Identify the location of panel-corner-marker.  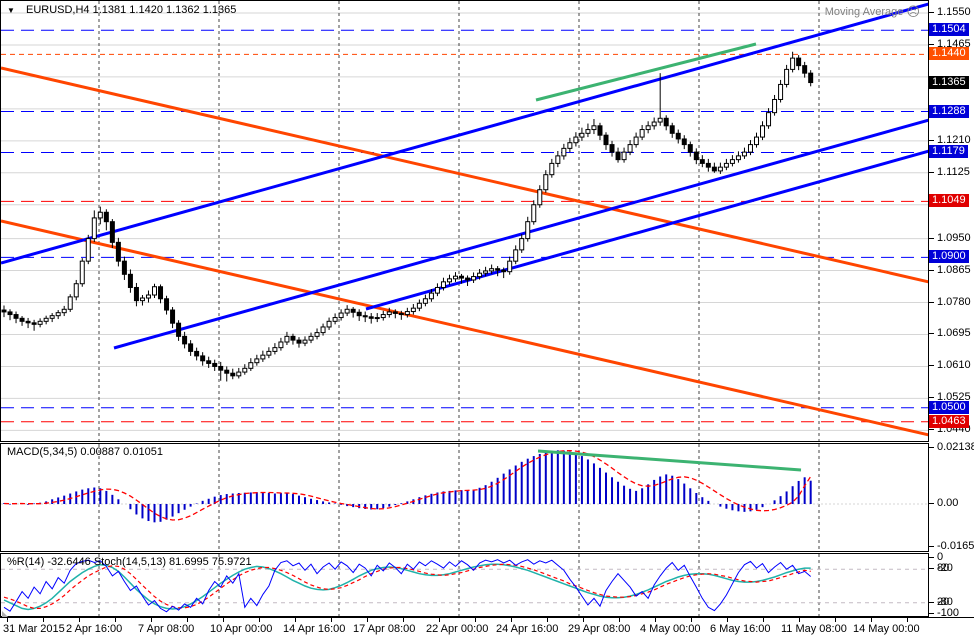
(5, 614).